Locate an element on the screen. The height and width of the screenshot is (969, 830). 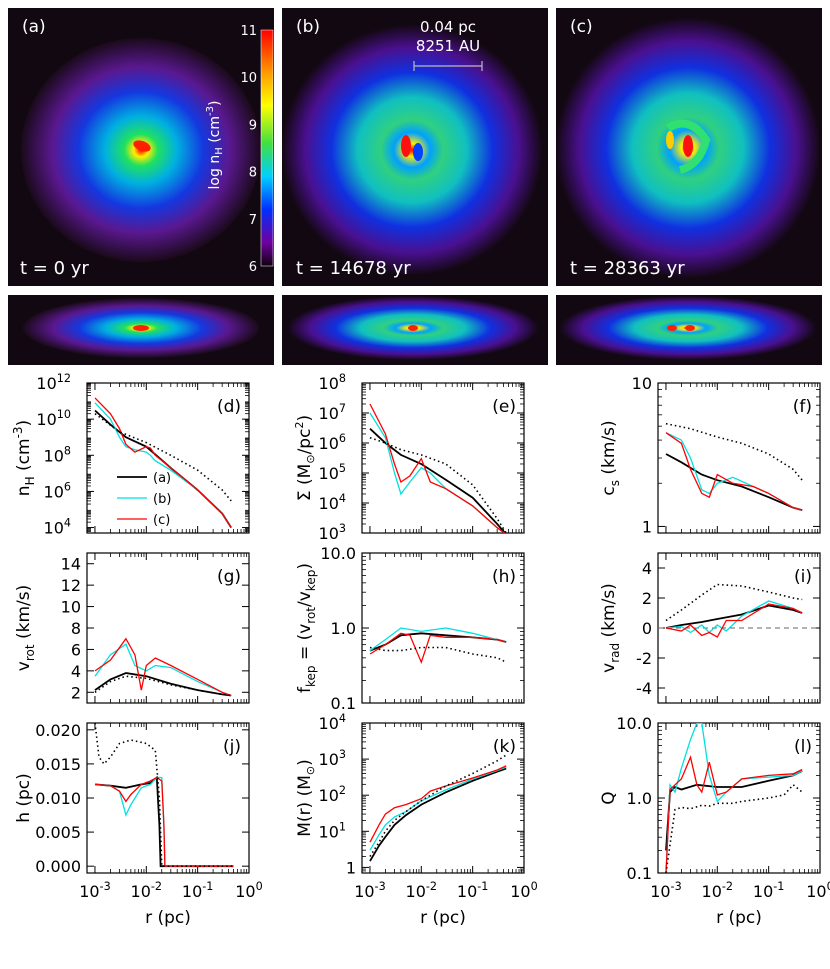
image-time-b: t = 14678 yr is located at coordinates (353, 268).